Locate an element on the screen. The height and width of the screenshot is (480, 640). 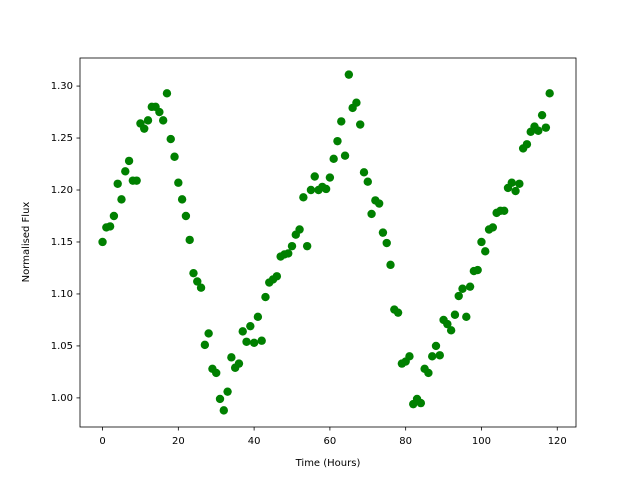
y-tick-label: 1.25 is located at coordinates (62, 138).